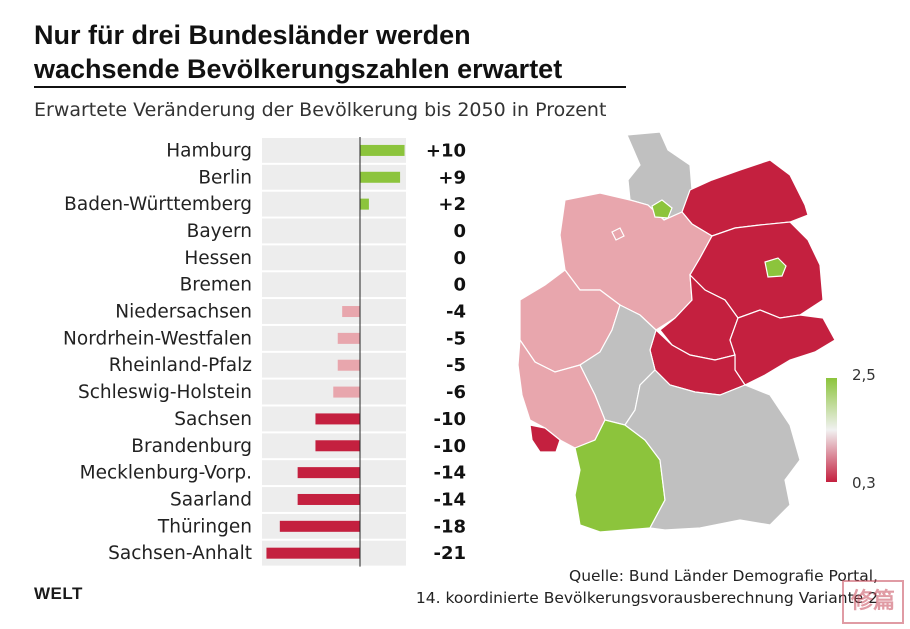  Describe the element at coordinates (58, 593) in the screenshot. I see `welt-logo: WELT` at that location.